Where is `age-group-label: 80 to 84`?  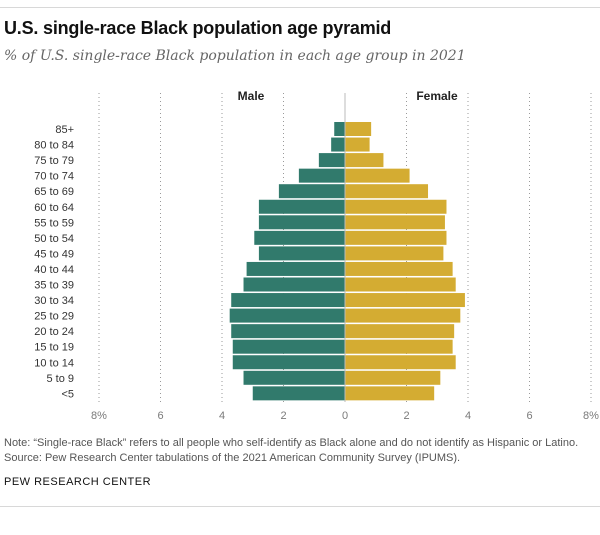
age-group-label: 80 to 84 is located at coordinates (54, 146).